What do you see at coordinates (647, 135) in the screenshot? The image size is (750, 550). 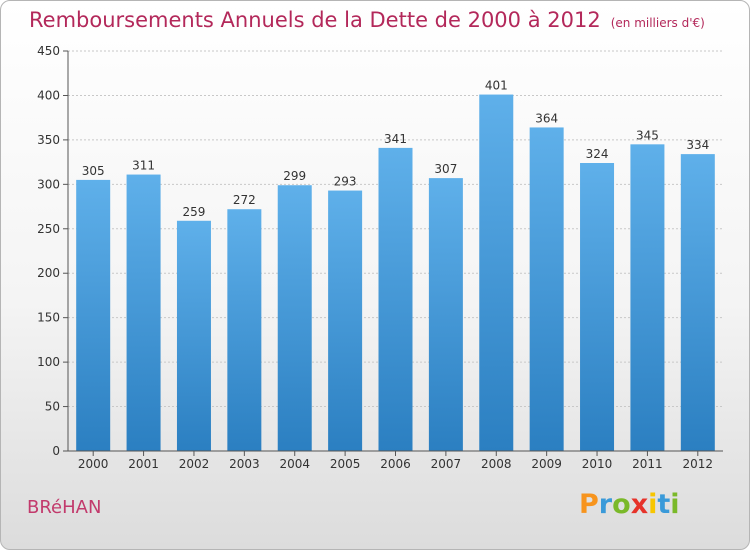 I see `data-label: 345` at bounding box center [647, 135].